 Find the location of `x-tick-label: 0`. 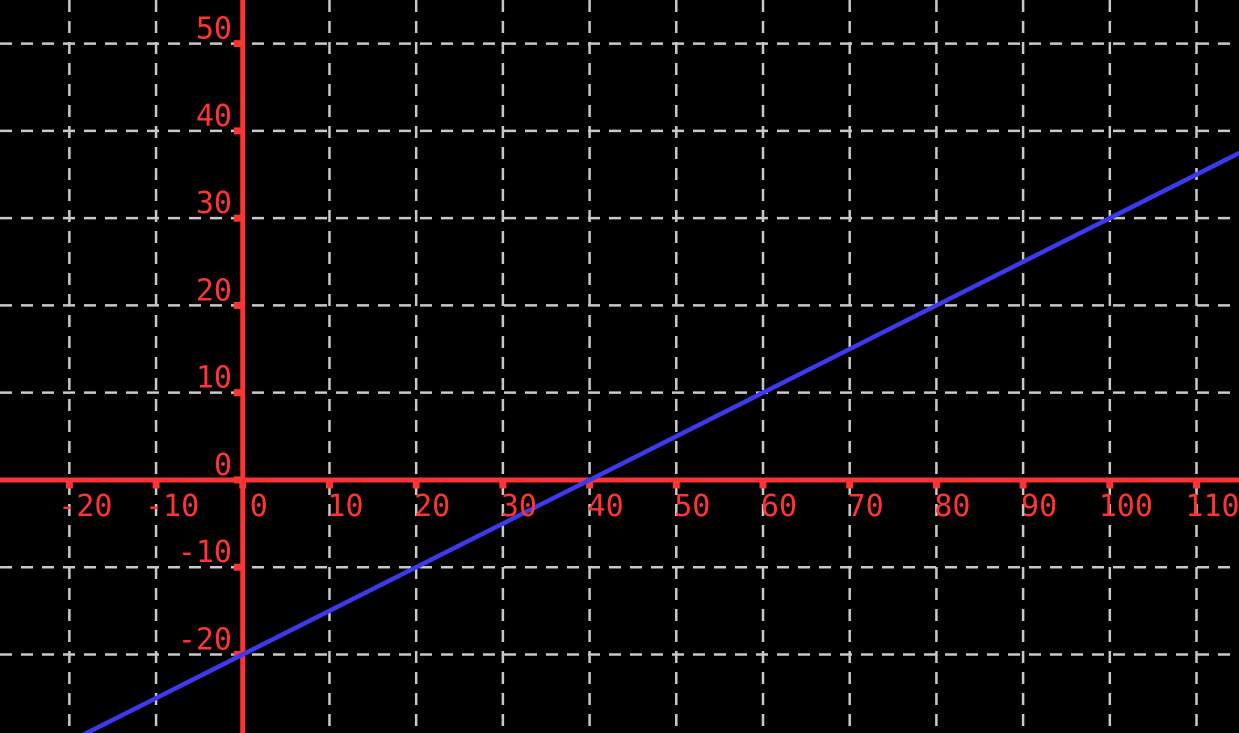

x-tick-label: 0 is located at coordinates (259, 506).